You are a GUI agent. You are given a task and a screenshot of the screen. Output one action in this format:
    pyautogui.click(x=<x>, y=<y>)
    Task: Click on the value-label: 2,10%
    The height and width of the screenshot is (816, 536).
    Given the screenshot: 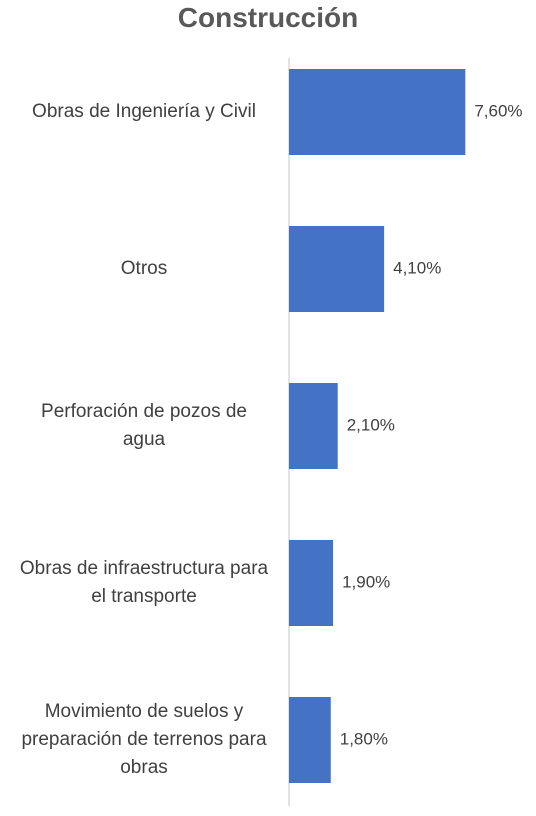 What is the action you would take?
    pyautogui.click(x=371, y=424)
    